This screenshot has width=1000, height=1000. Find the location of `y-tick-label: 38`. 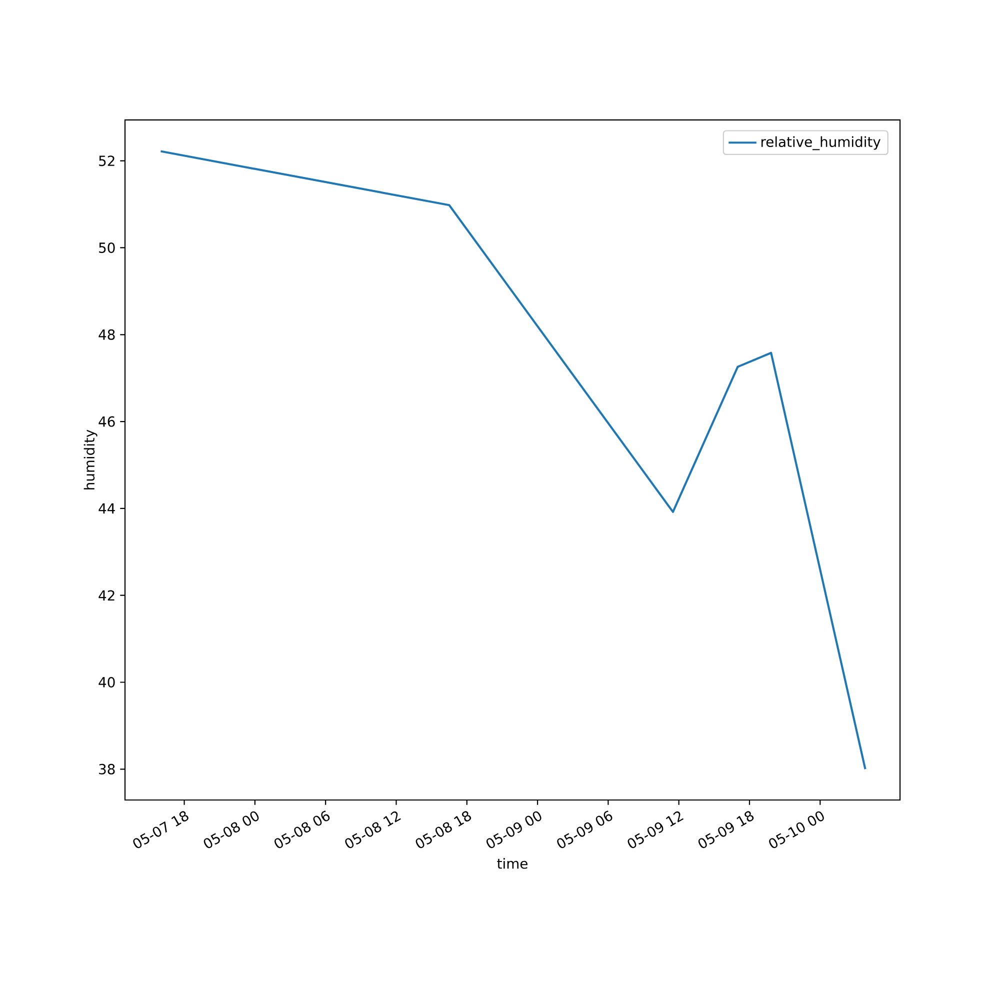

y-tick-label: 38 is located at coordinates (107, 769).